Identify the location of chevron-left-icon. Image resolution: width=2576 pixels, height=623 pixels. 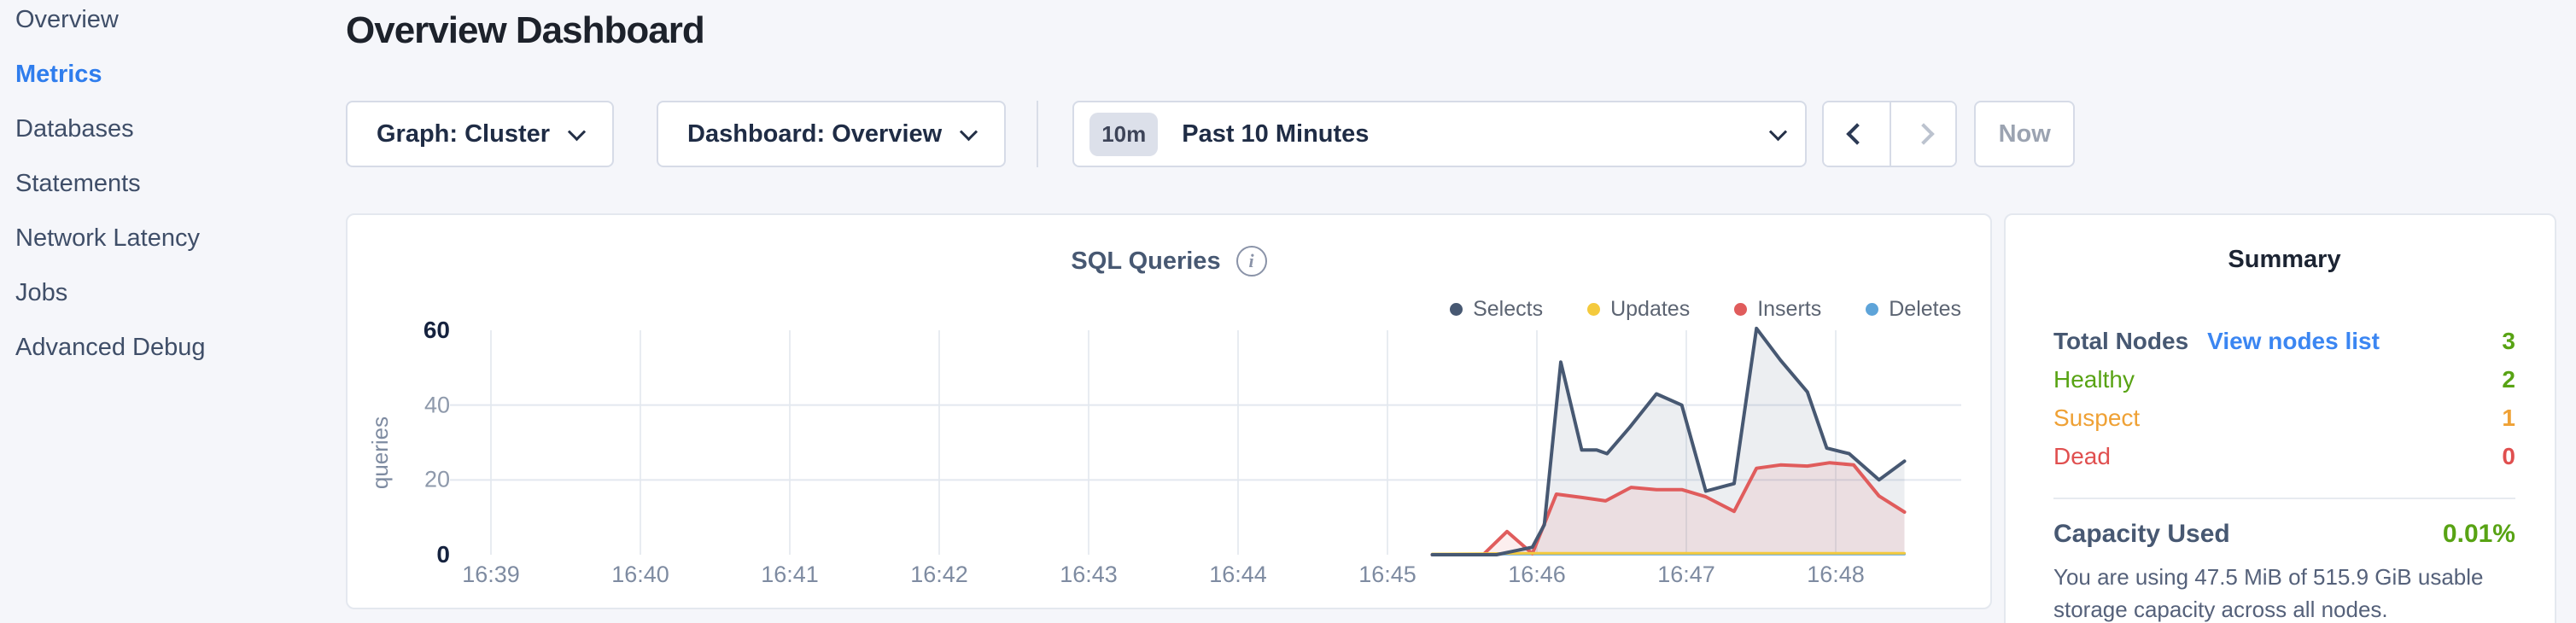
(1856, 134).